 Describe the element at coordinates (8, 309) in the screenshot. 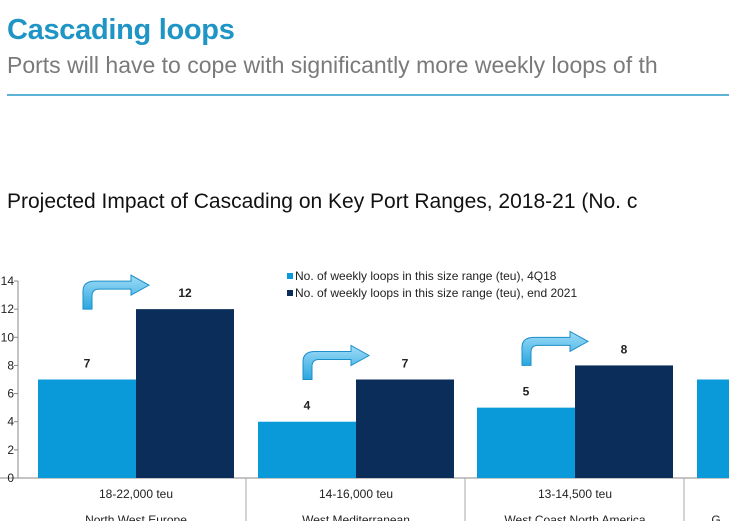

I see `y-tick-label: 12` at that location.